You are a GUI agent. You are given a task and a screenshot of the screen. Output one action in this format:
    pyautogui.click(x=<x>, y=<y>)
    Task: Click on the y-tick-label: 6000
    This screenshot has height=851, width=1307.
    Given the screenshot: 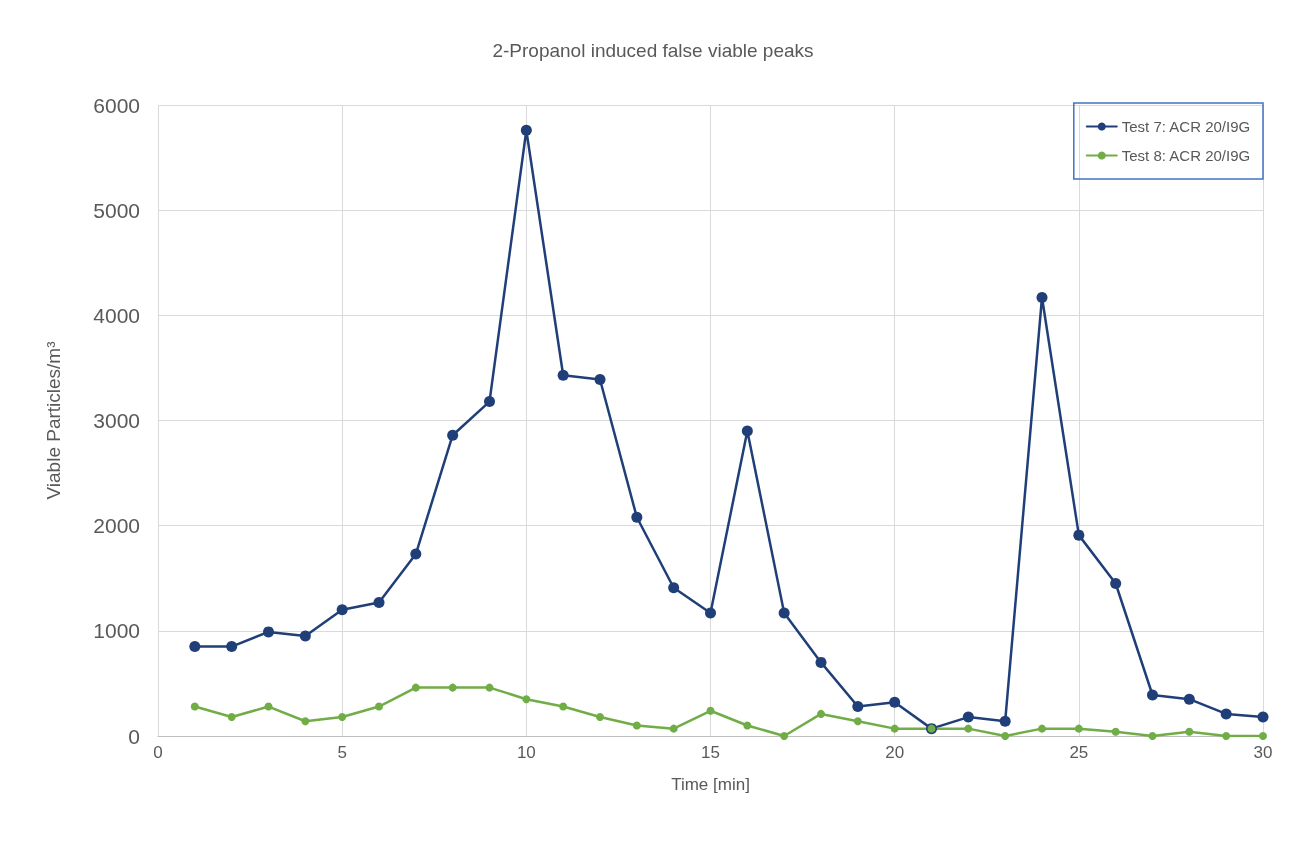 What is the action you would take?
    pyautogui.click(x=116, y=105)
    